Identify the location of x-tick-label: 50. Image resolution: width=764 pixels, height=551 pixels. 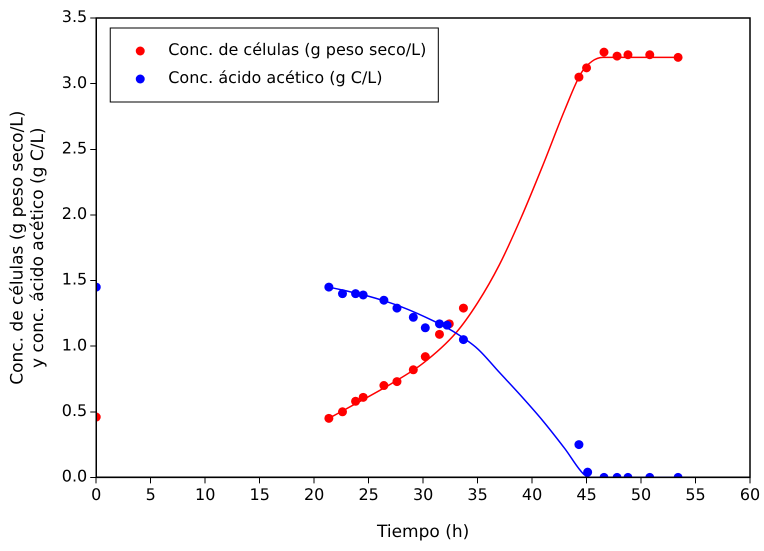
(641, 494).